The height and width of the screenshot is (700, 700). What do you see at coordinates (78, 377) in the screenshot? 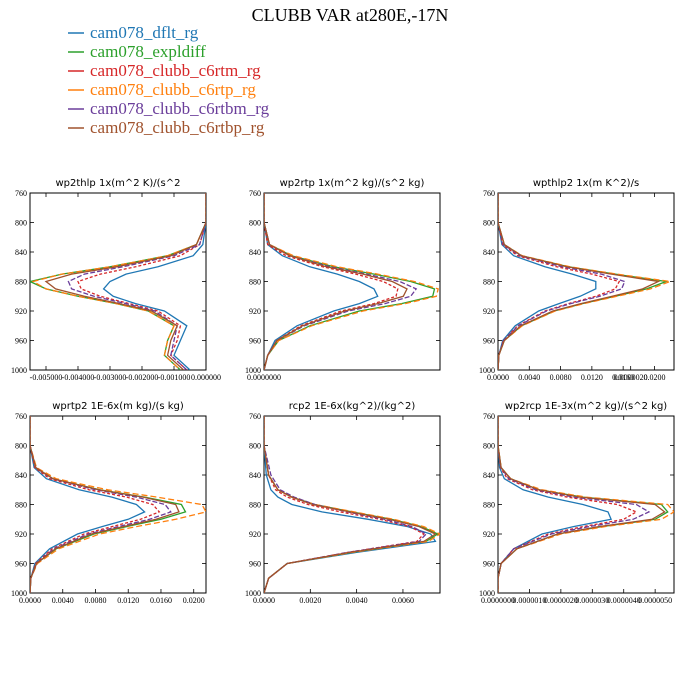
I see `x-tick-label: -0.004000` at bounding box center [78, 377].